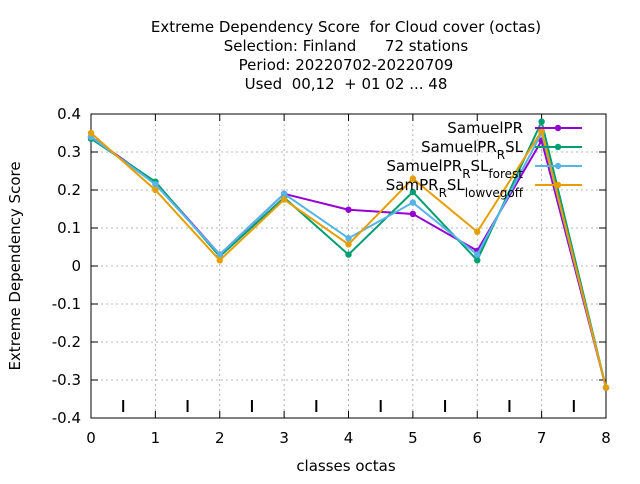 The width and height of the screenshot is (640, 484). What do you see at coordinates (346, 46) in the screenshot?
I see `title-line-2: Selection: Finland 72 stations` at bounding box center [346, 46].